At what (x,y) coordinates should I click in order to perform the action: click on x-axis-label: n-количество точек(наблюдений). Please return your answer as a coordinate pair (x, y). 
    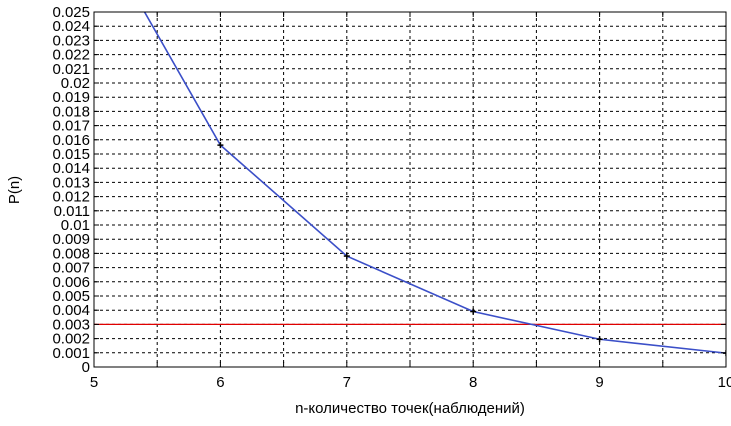
    Looking at the image, I should click on (410, 408).